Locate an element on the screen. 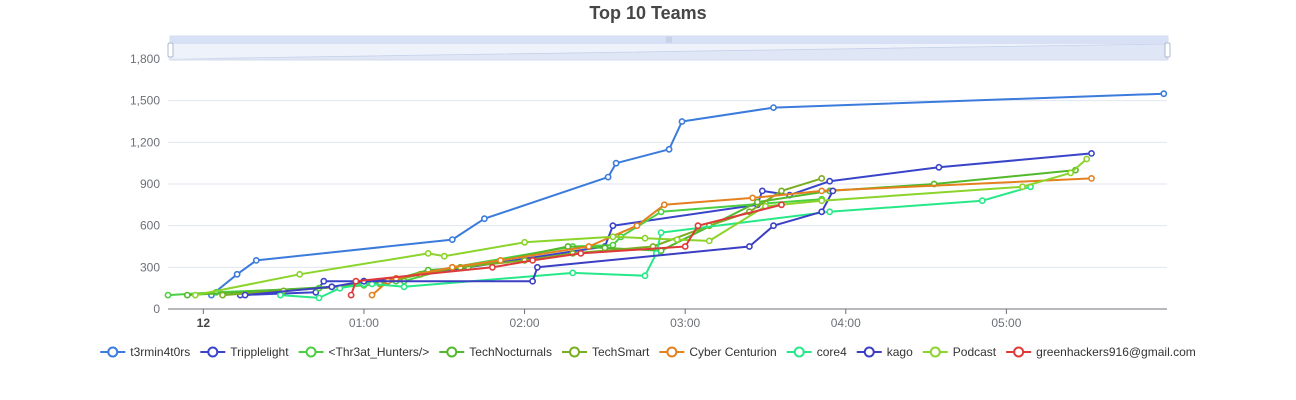 This screenshot has width=1296, height=400. slider-left-handle is located at coordinates (170, 50).